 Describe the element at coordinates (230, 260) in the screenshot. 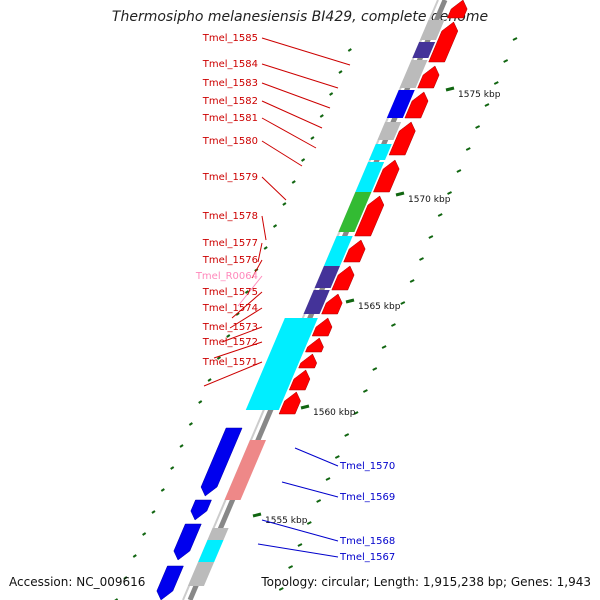

I see `gene-label-forward: Tmel_1576` at that location.